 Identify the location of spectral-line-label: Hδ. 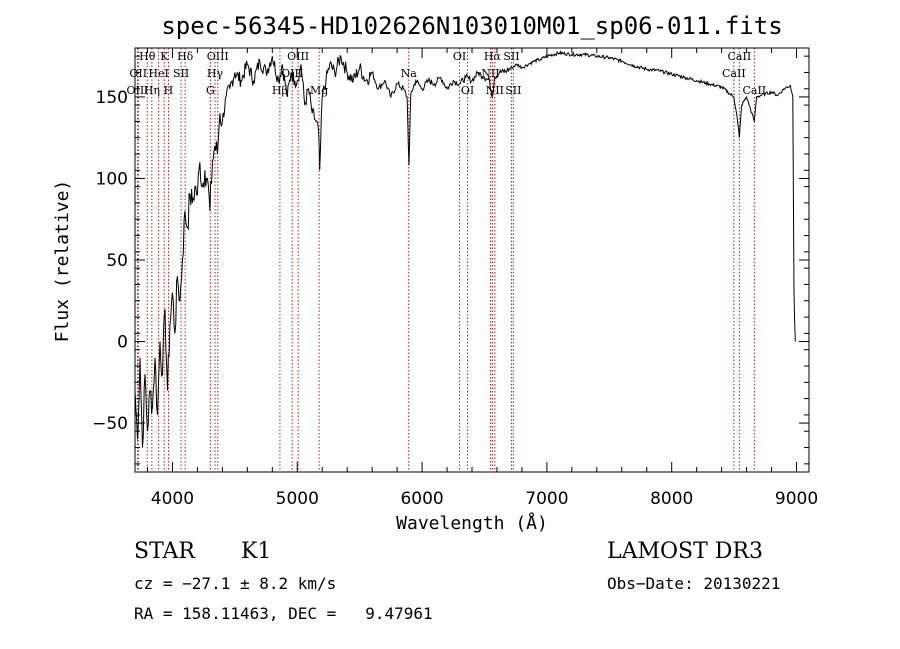
(185, 56).